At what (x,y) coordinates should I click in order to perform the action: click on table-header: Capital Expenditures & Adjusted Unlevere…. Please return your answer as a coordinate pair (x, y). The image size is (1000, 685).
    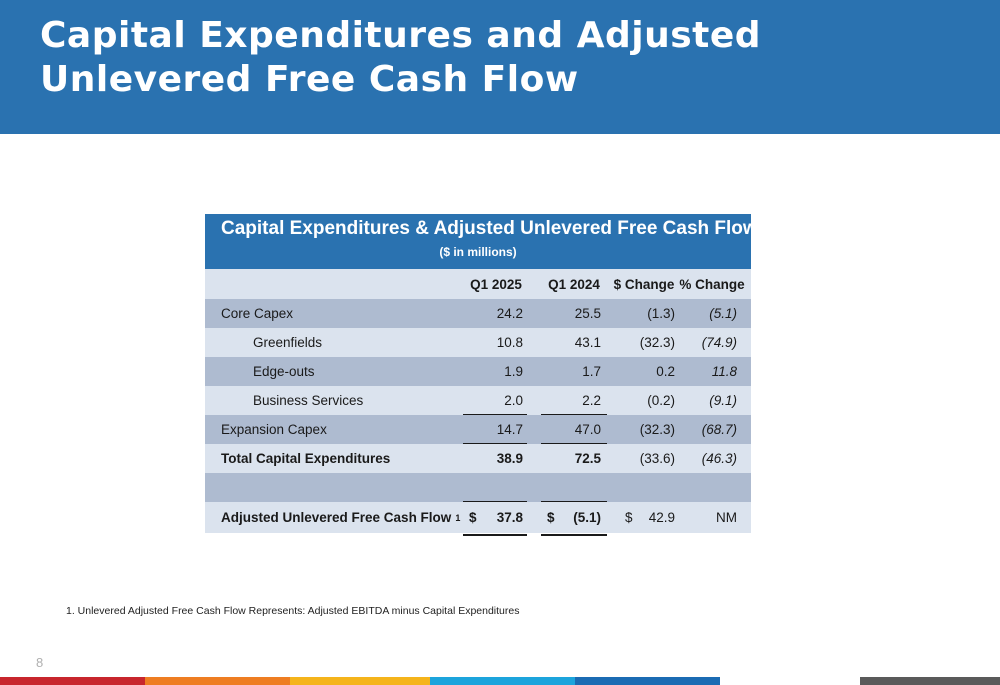
    Looking at the image, I should click on (481, 241).